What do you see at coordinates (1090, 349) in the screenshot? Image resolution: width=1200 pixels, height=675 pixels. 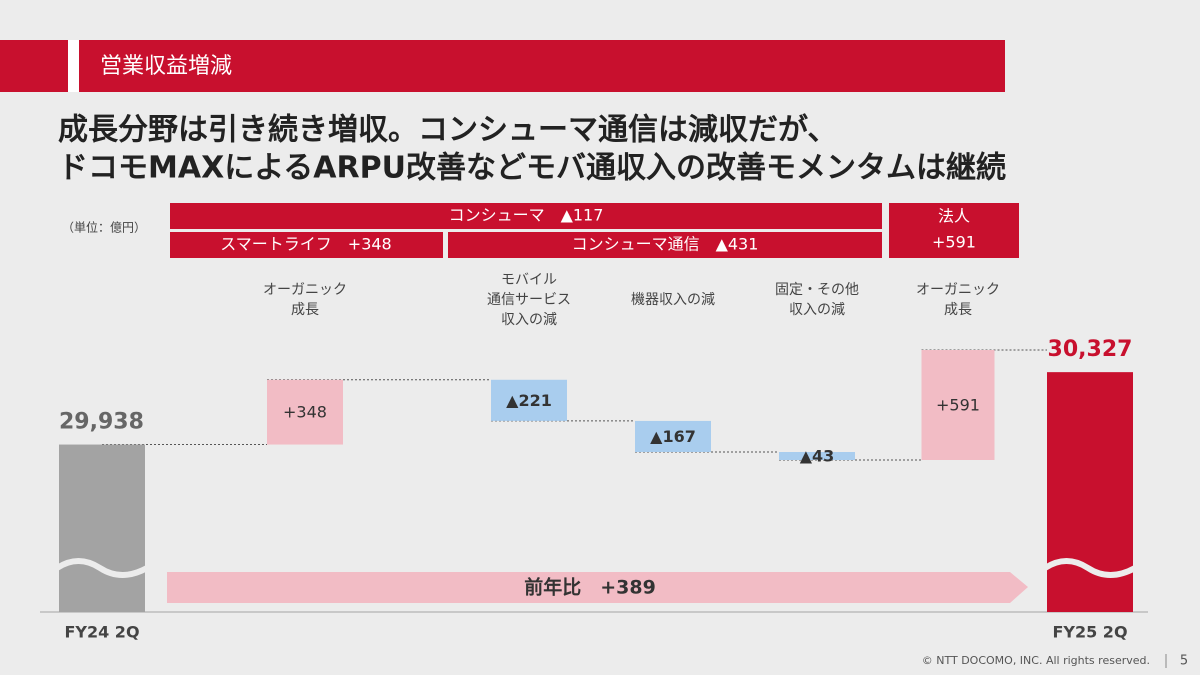 I see `total-label: 30,327` at bounding box center [1090, 349].